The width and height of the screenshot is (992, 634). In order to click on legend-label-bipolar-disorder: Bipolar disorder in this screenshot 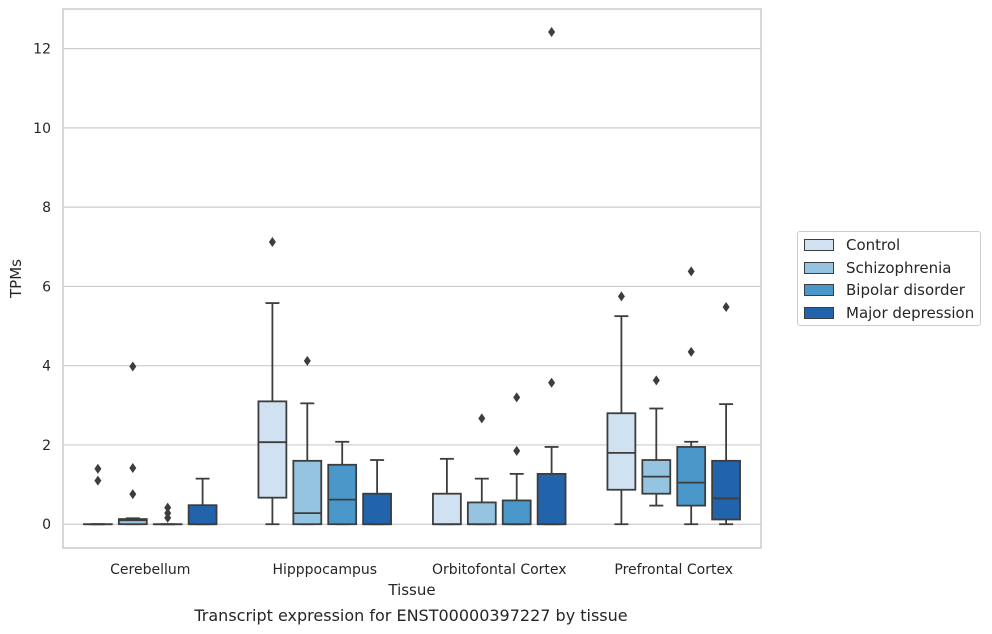, I will do `click(905, 290)`.